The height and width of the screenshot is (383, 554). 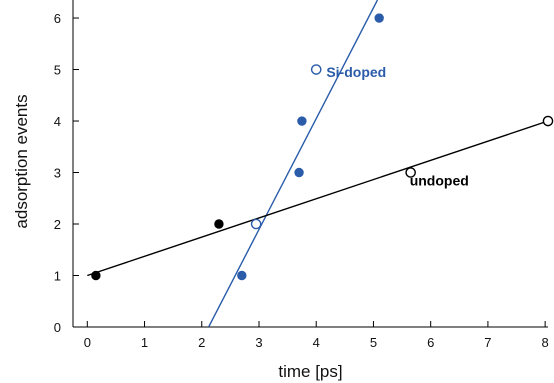 I want to click on x-tick-label: 1, so click(x=144, y=342).